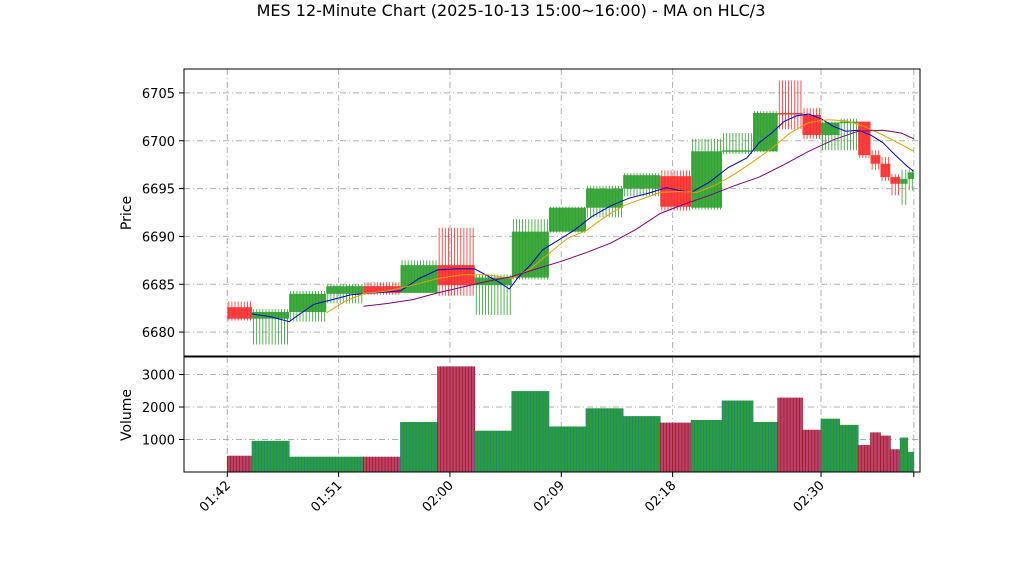  What do you see at coordinates (549, 496) in the screenshot?
I see `x-tick-label: 02:09` at bounding box center [549, 496].